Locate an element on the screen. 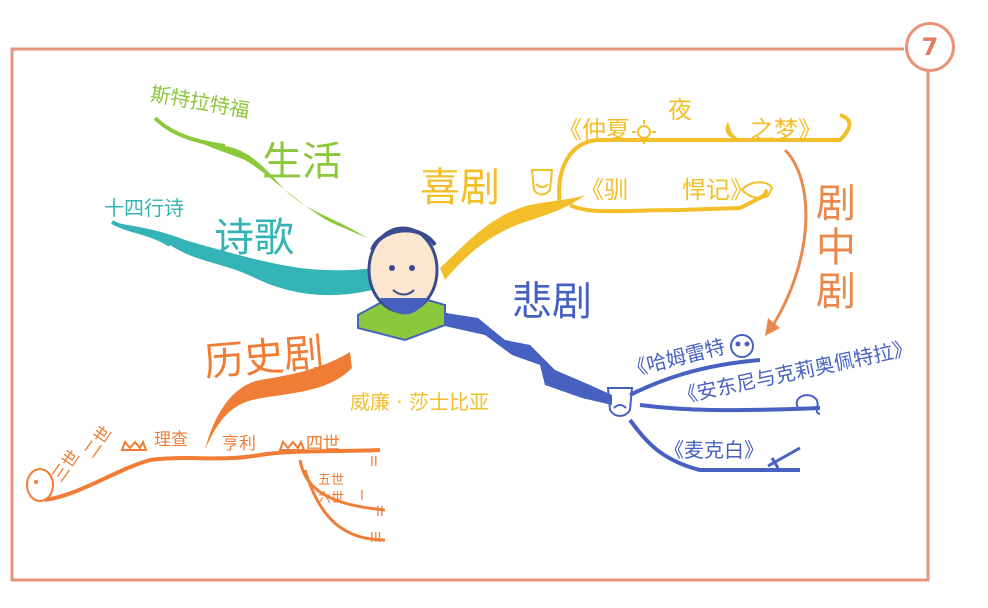 The width and height of the screenshot is (988, 608). label-macbeth: 《麦克白》 is located at coordinates (714, 450).